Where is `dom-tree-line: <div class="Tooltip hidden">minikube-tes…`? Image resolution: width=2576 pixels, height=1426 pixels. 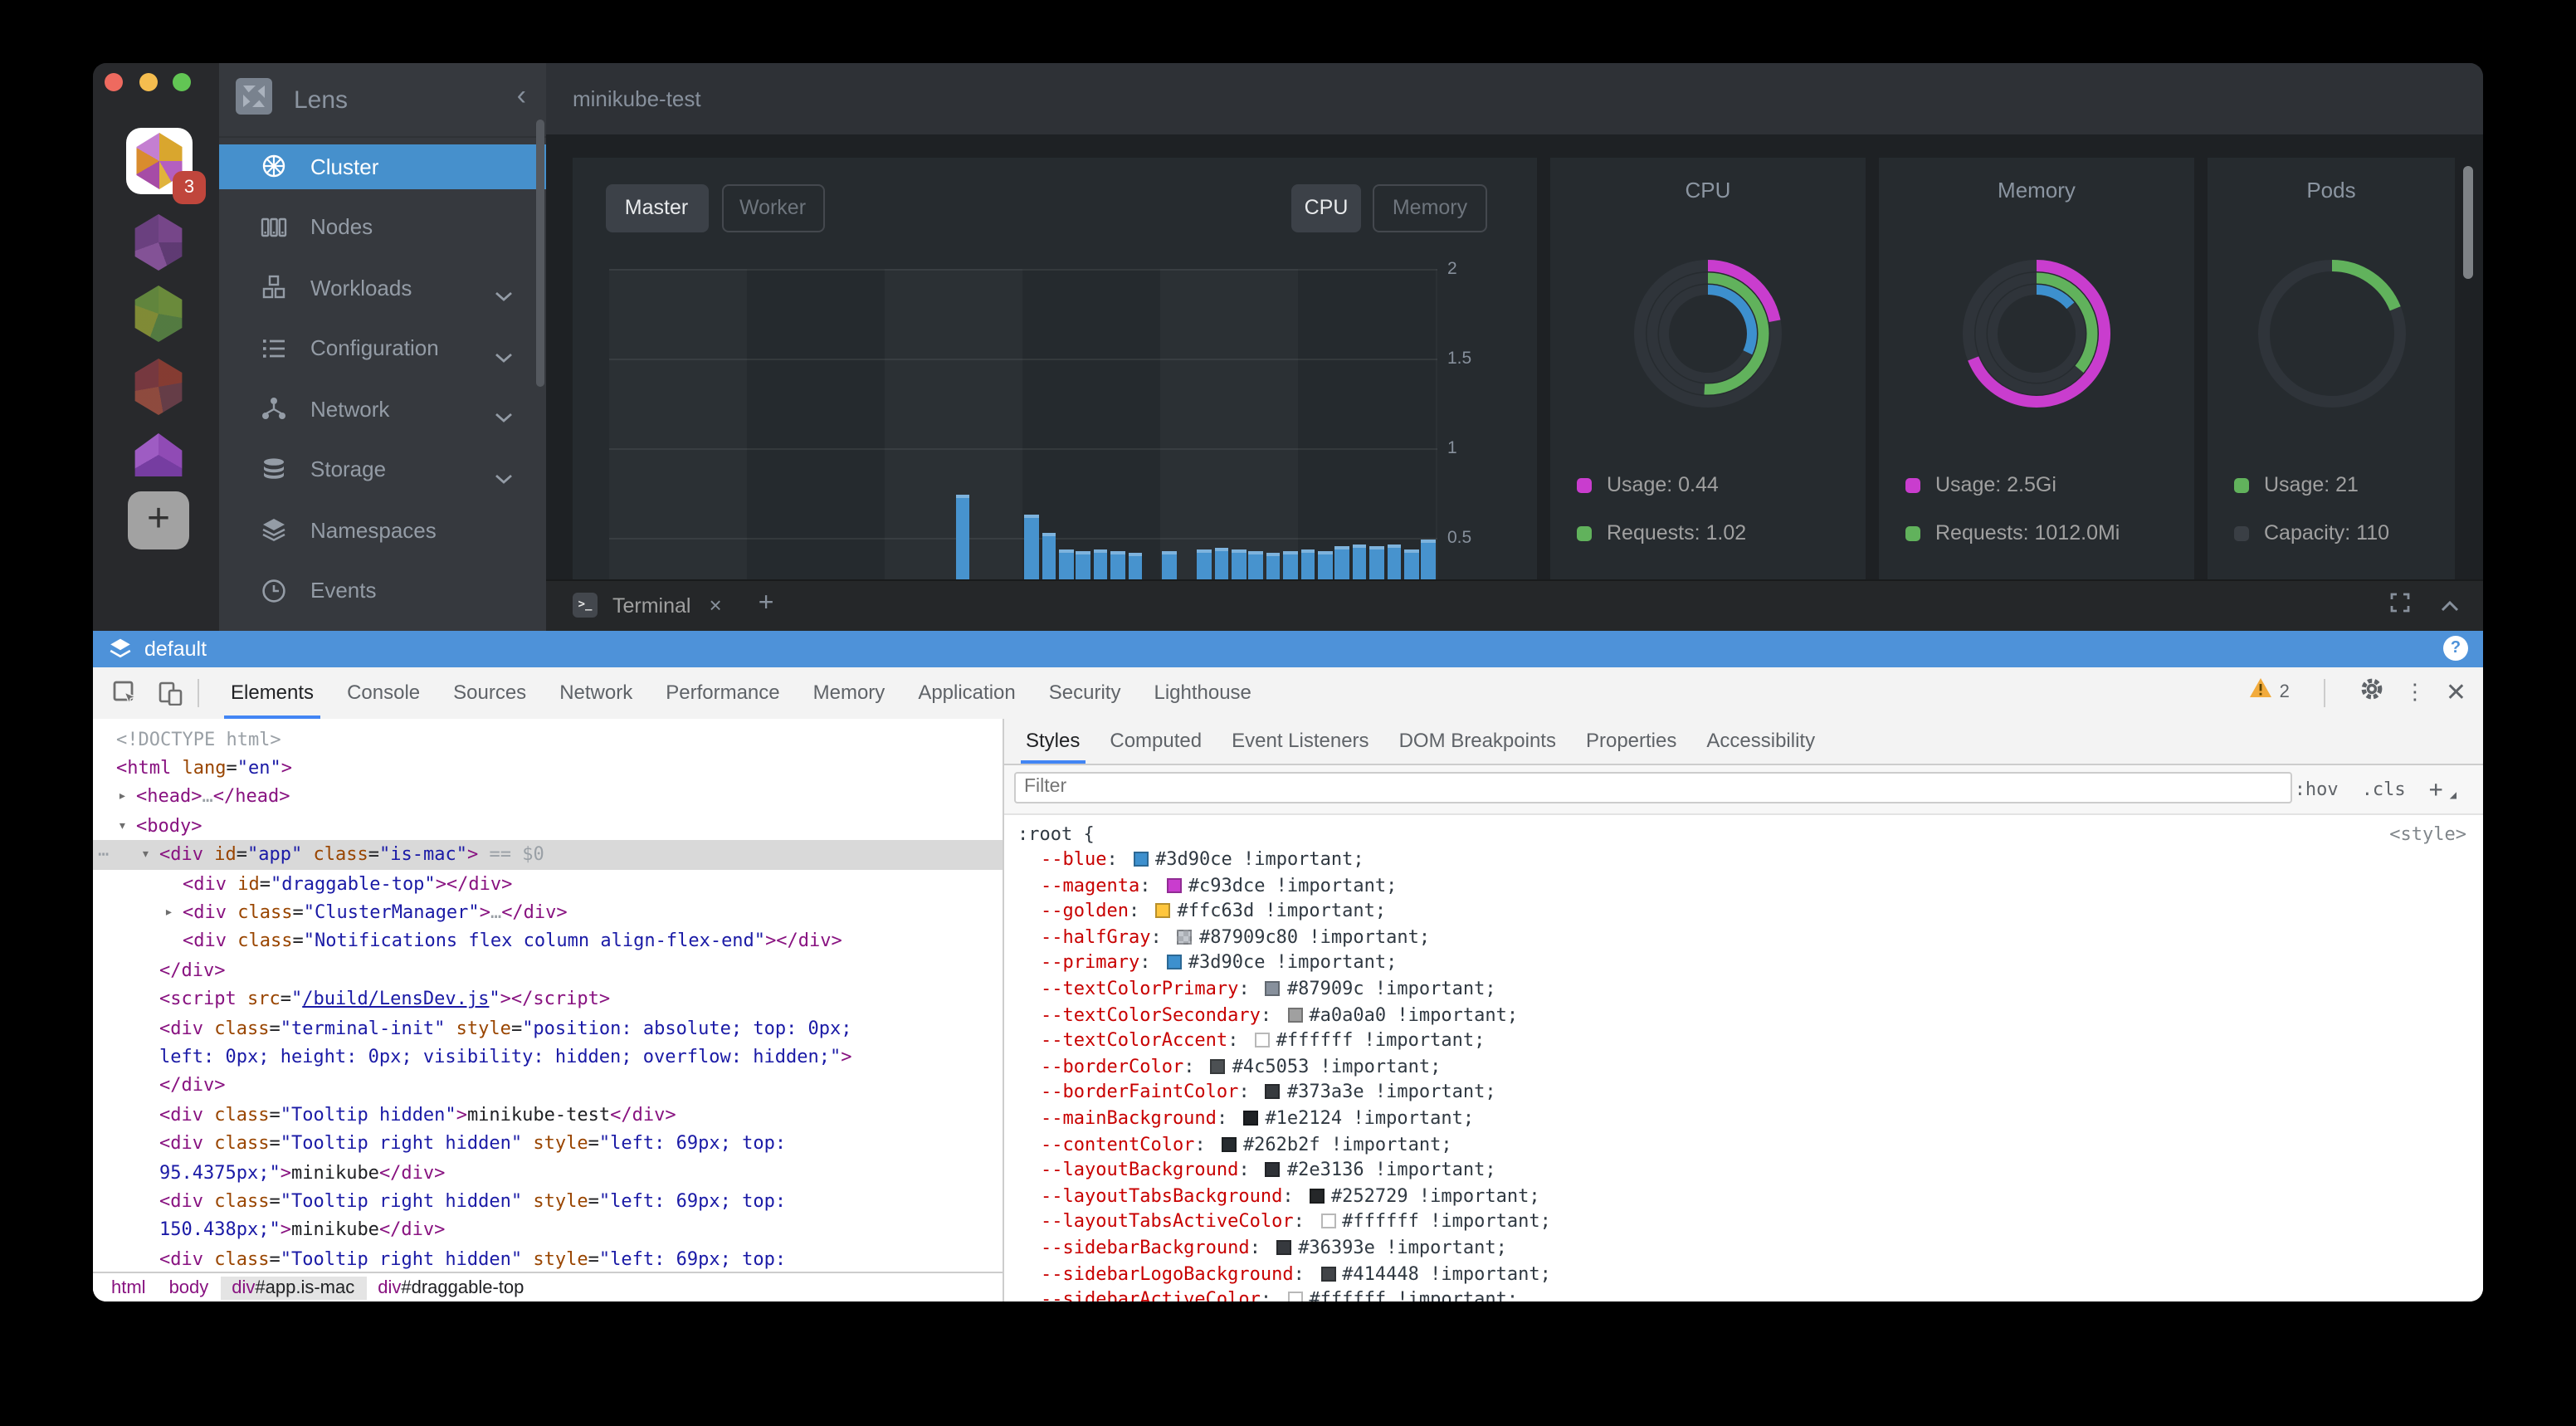 dom-tree-line: <div class="Tooltip hidden">minikube-tes… is located at coordinates (418, 1114).